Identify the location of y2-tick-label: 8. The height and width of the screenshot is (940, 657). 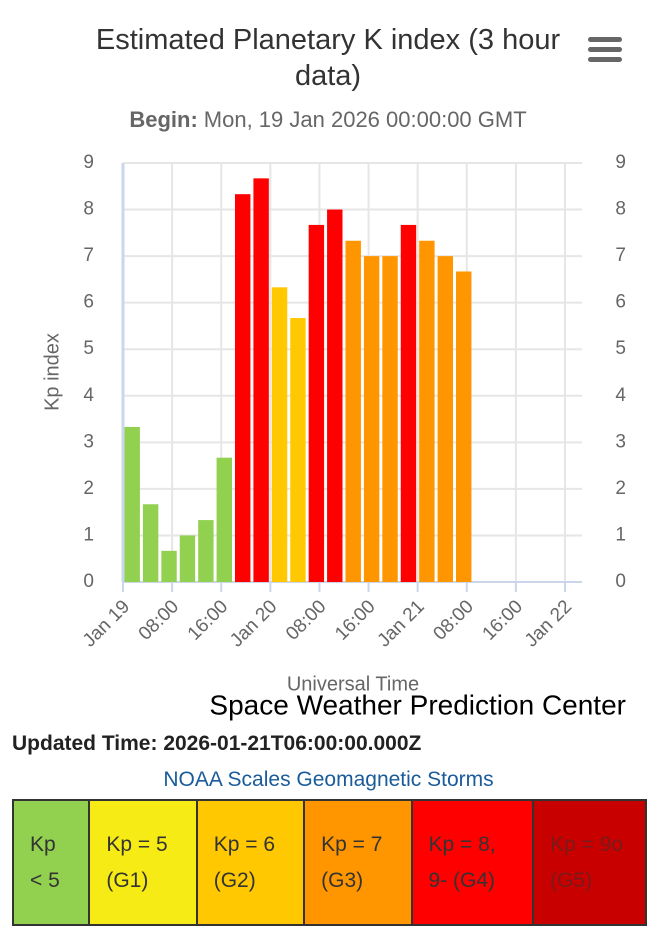
(620, 209).